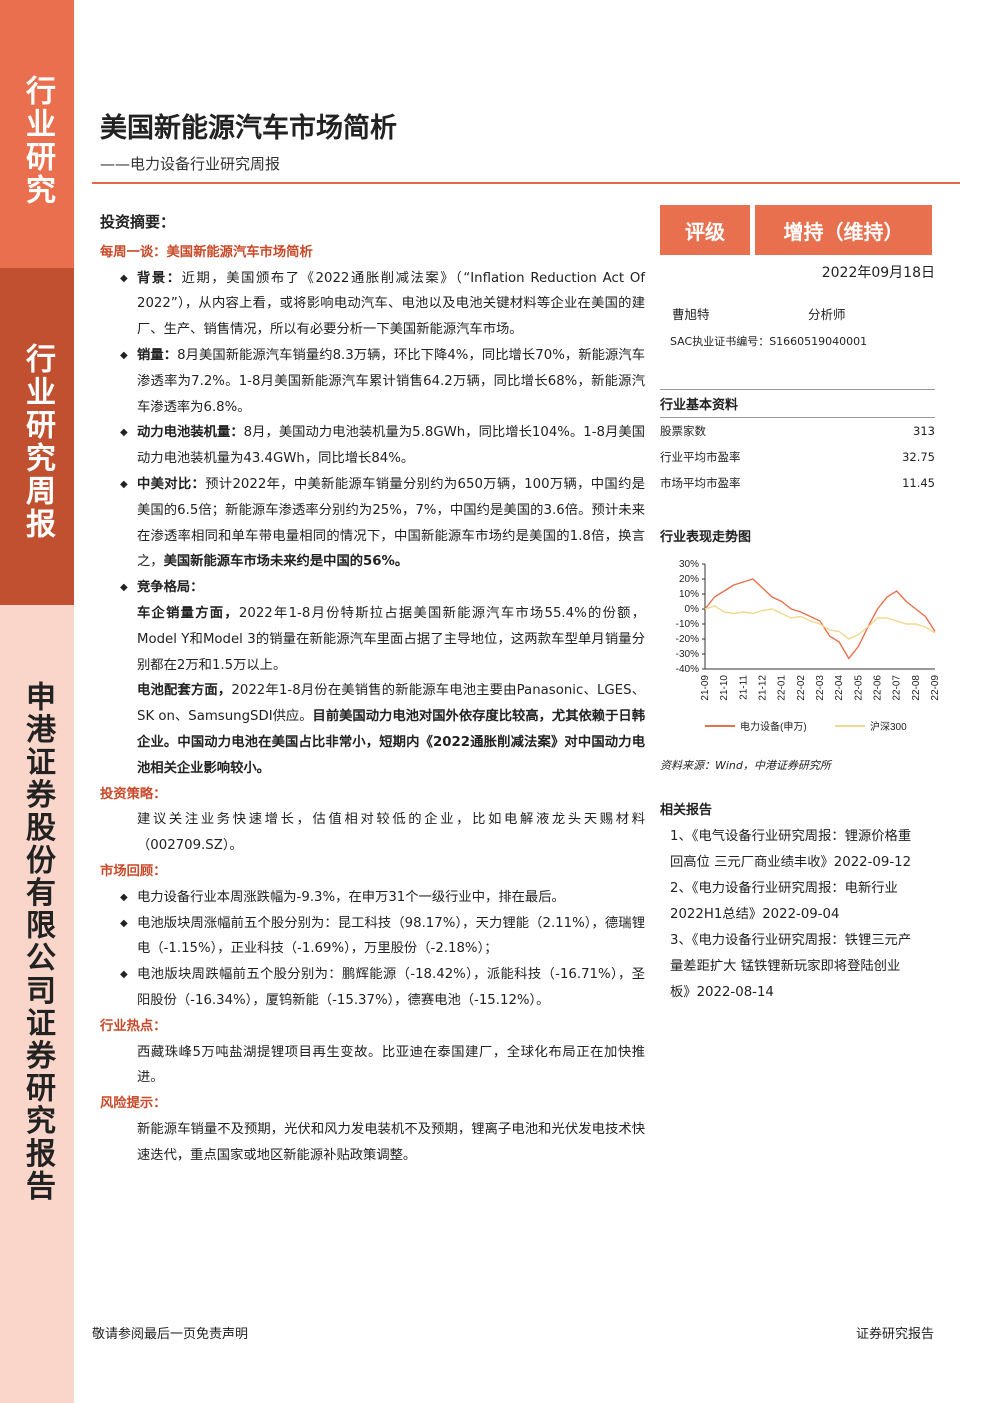 The height and width of the screenshot is (1403, 992). I want to click on bullet: 电力设备行业本周涨跌幅为-9.3%，在申万31个一级行业中，排在最后。, so click(372, 898).